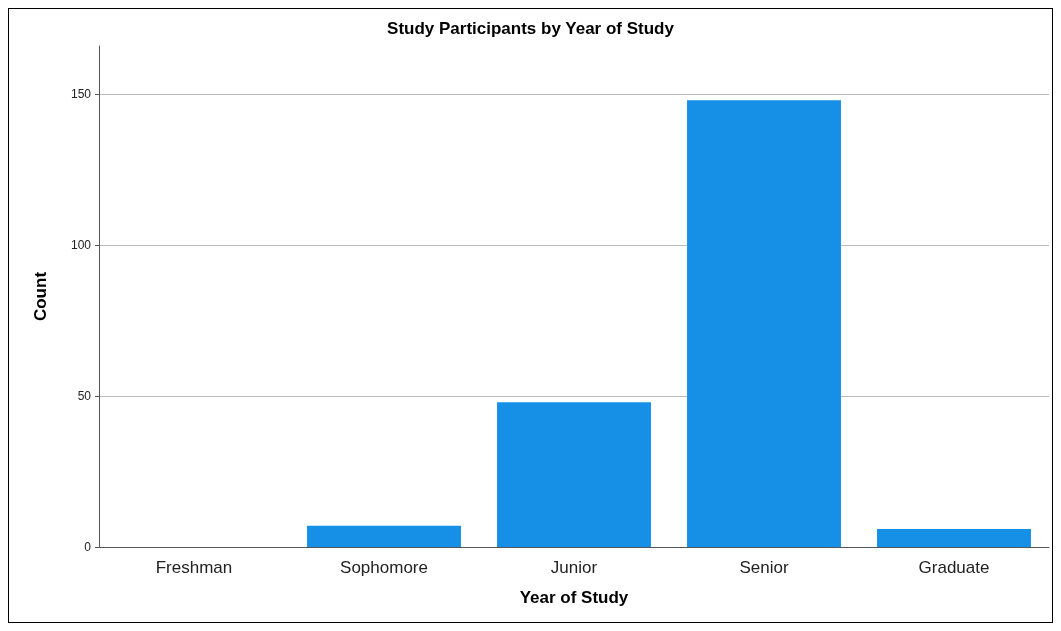 This screenshot has width=1061, height=631. I want to click on x-tick-label: Junior, so click(574, 567).